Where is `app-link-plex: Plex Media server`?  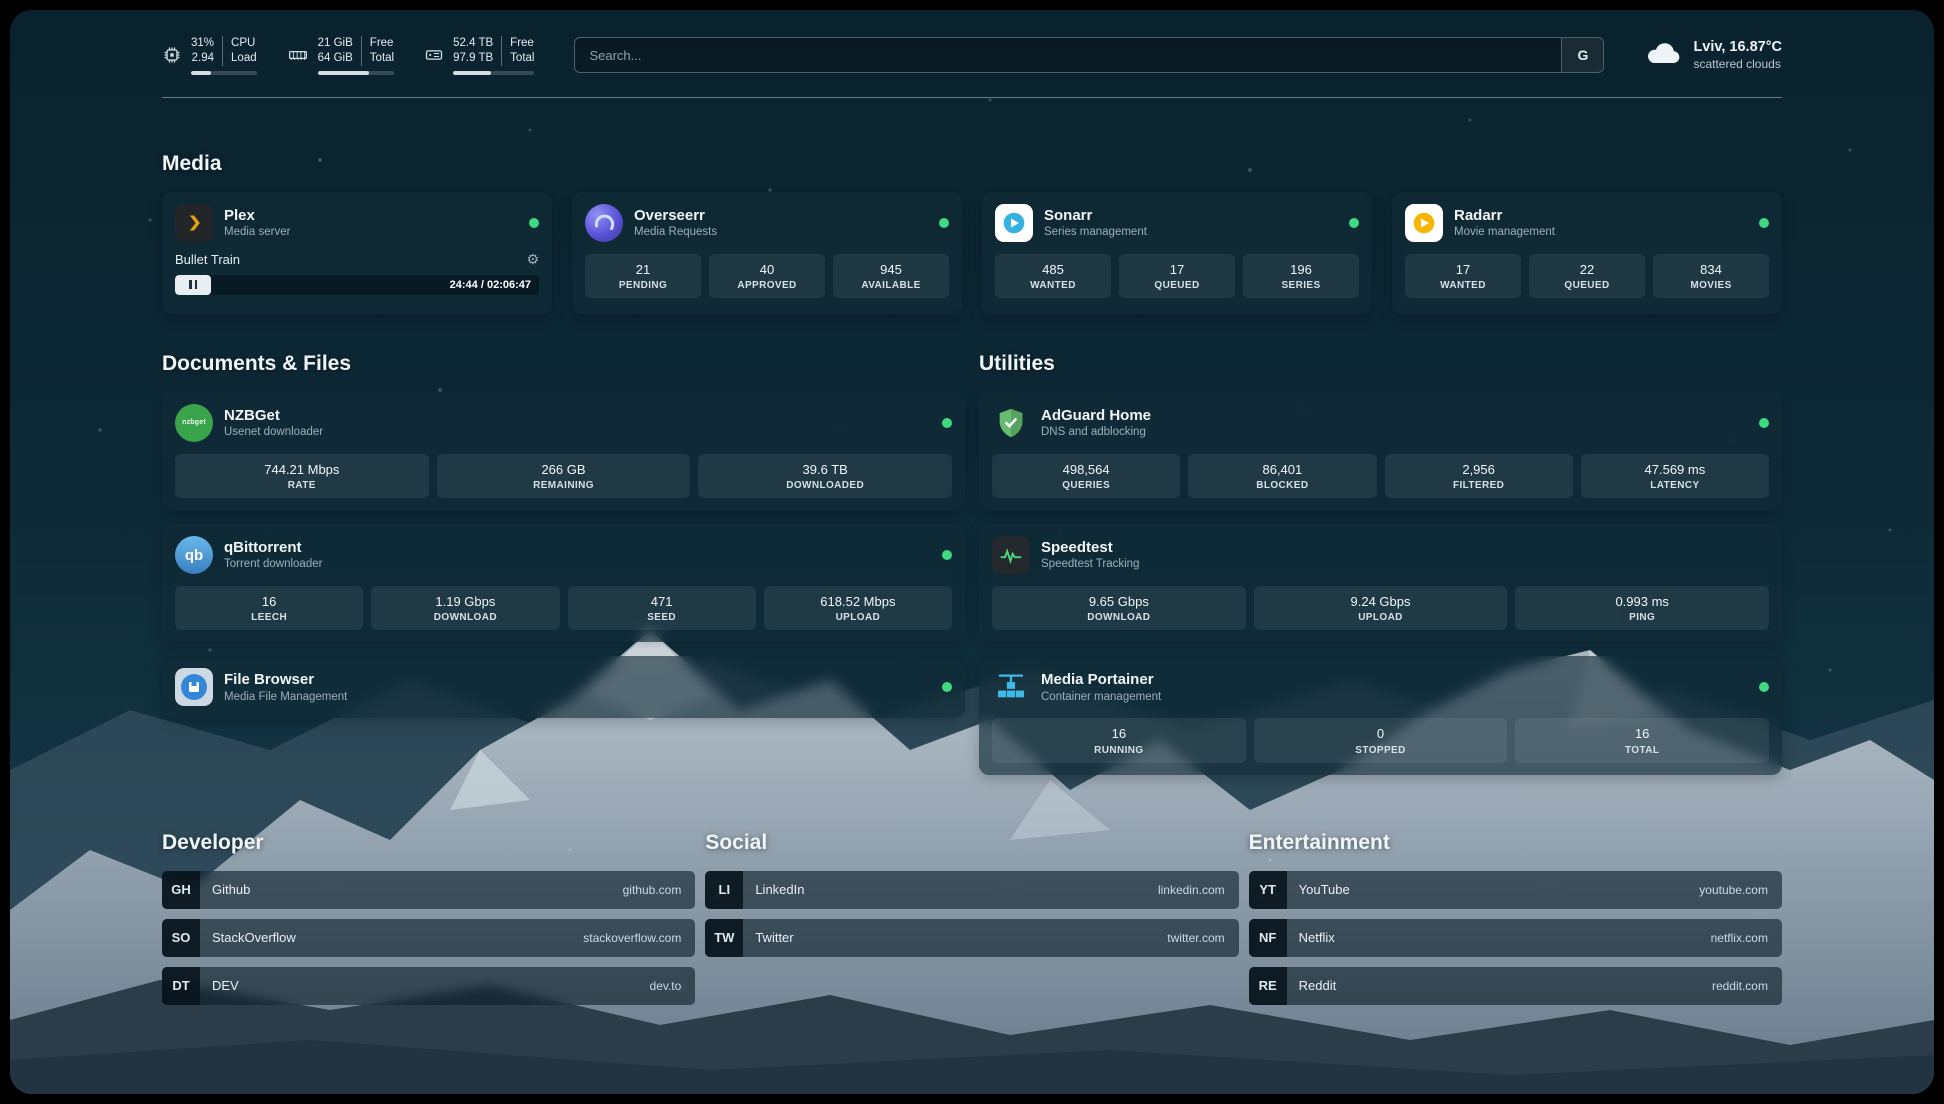
app-link-plex: Plex Media server is located at coordinates (357, 222).